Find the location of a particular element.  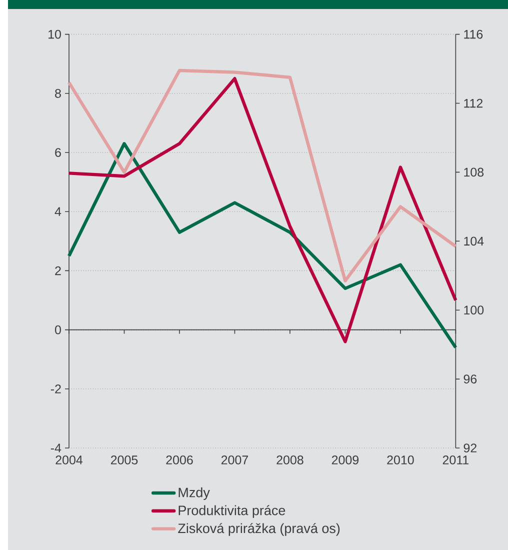

y2-tick-label: 104 is located at coordinates (474, 241).